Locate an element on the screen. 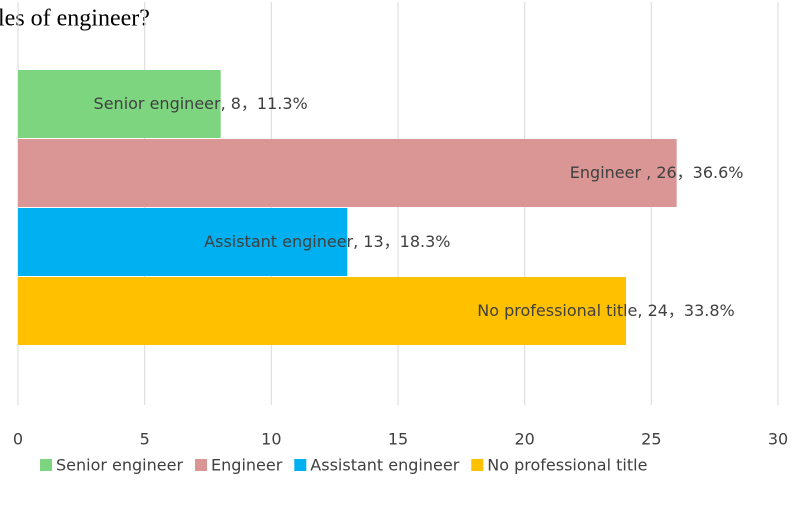 The width and height of the screenshot is (810, 505). data-label: Engineer , 26，36.6% is located at coordinates (657, 172).